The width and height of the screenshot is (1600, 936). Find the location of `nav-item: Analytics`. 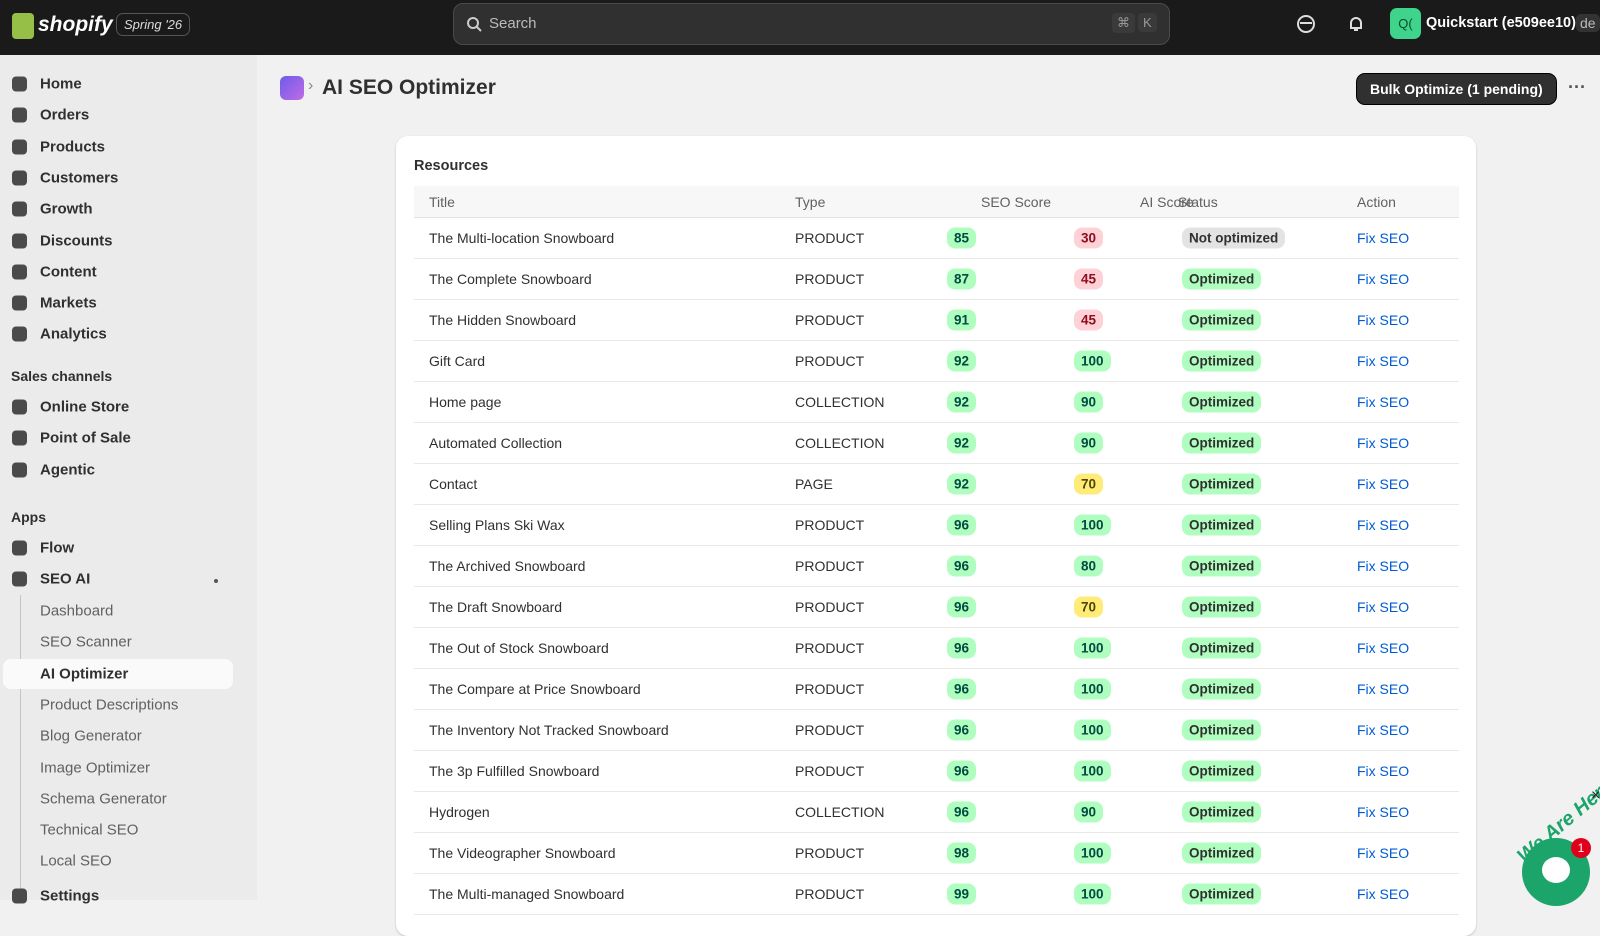

nav-item: Analytics is located at coordinates (73, 334).